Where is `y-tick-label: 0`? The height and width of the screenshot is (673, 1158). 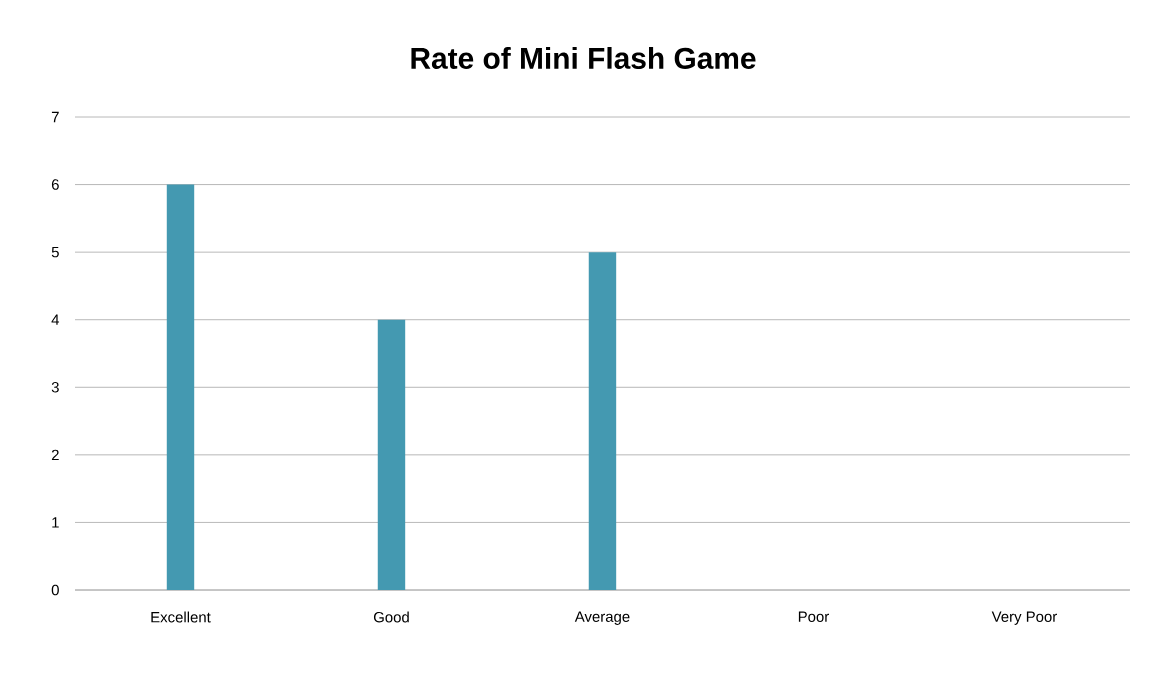 y-tick-label: 0 is located at coordinates (55, 590).